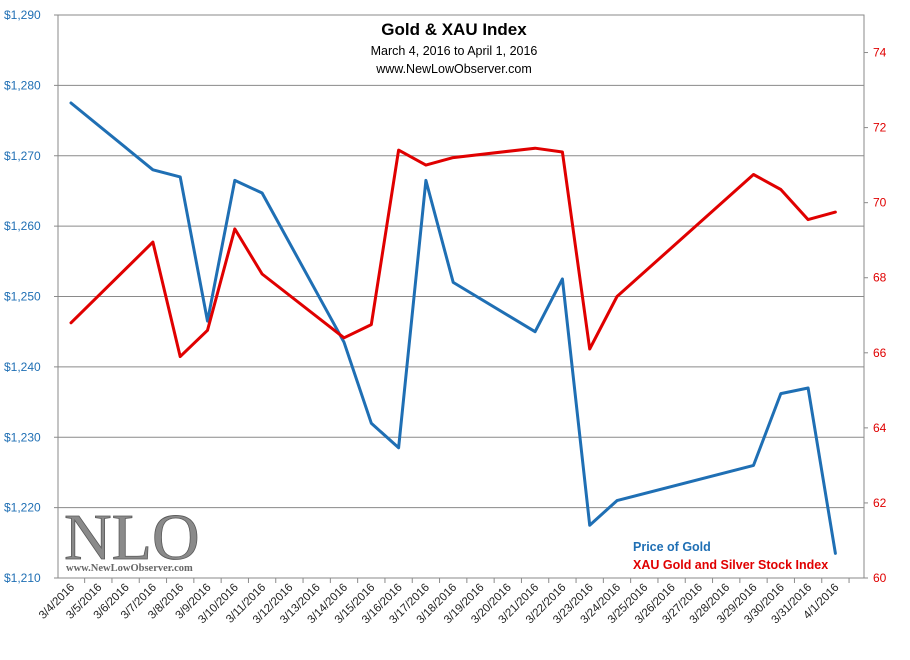 This screenshot has width=910, height=660. I want to click on left-tick-label: $1,270, so click(22, 156).